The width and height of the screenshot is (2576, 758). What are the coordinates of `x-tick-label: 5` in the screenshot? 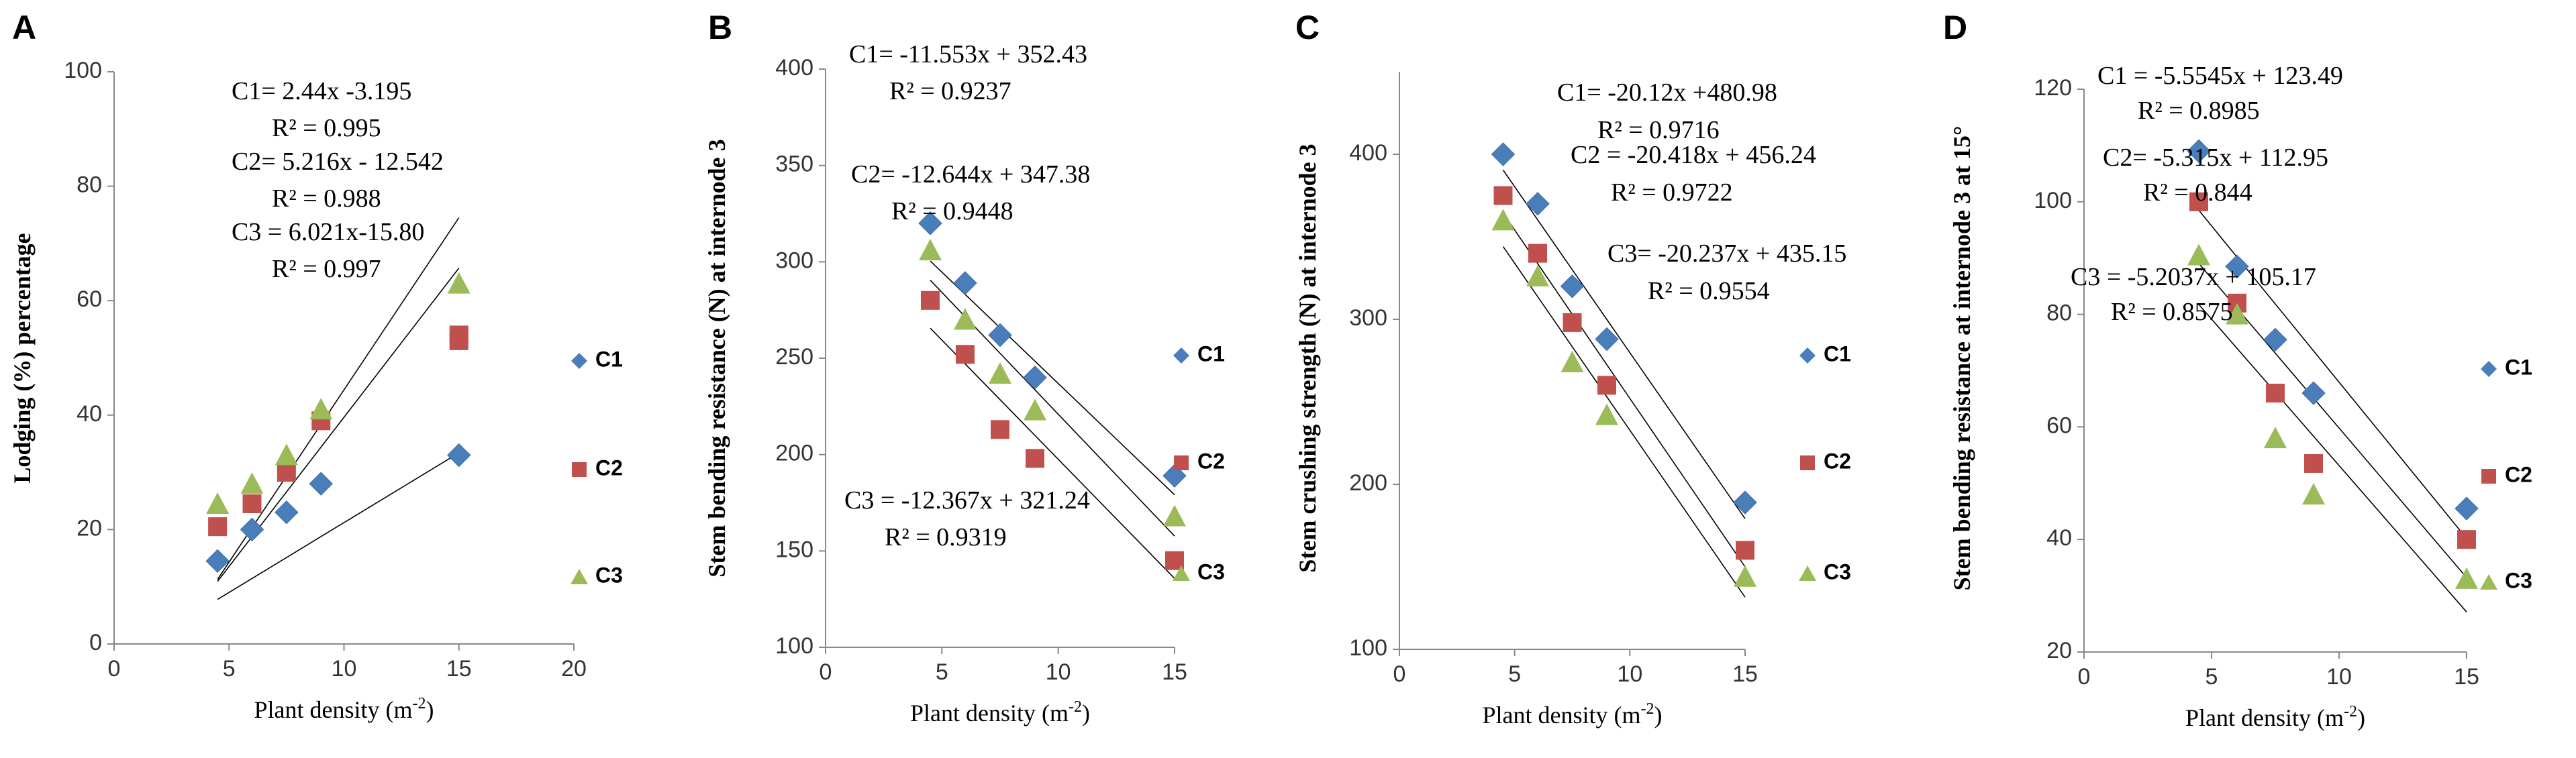 It's located at (229, 669).